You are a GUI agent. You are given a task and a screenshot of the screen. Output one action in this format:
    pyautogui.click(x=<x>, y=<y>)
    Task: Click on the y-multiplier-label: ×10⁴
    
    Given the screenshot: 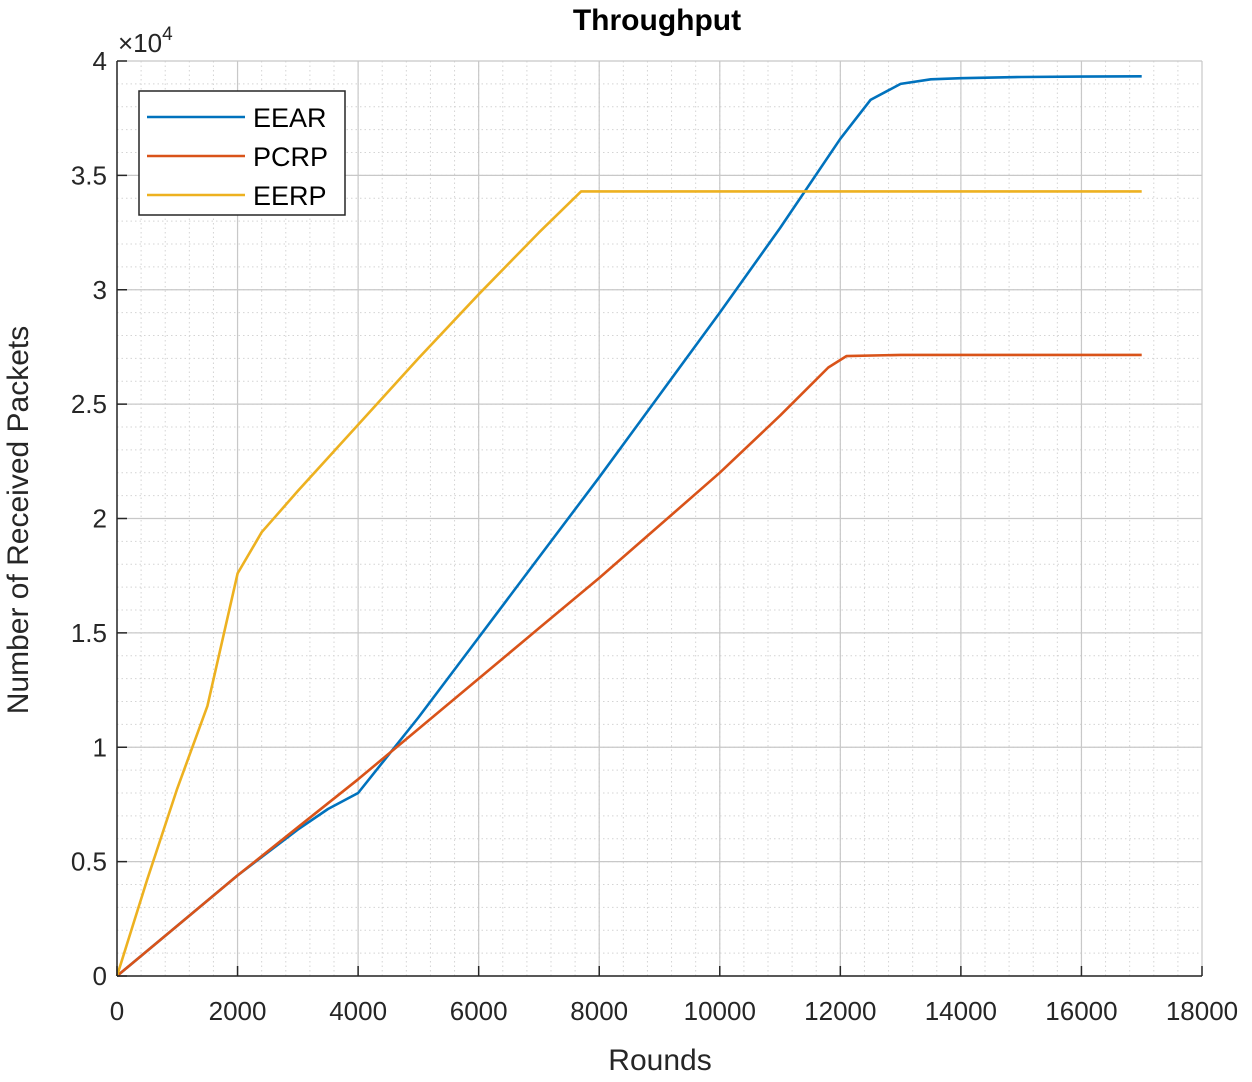 What is the action you would take?
    pyautogui.click(x=145, y=41)
    